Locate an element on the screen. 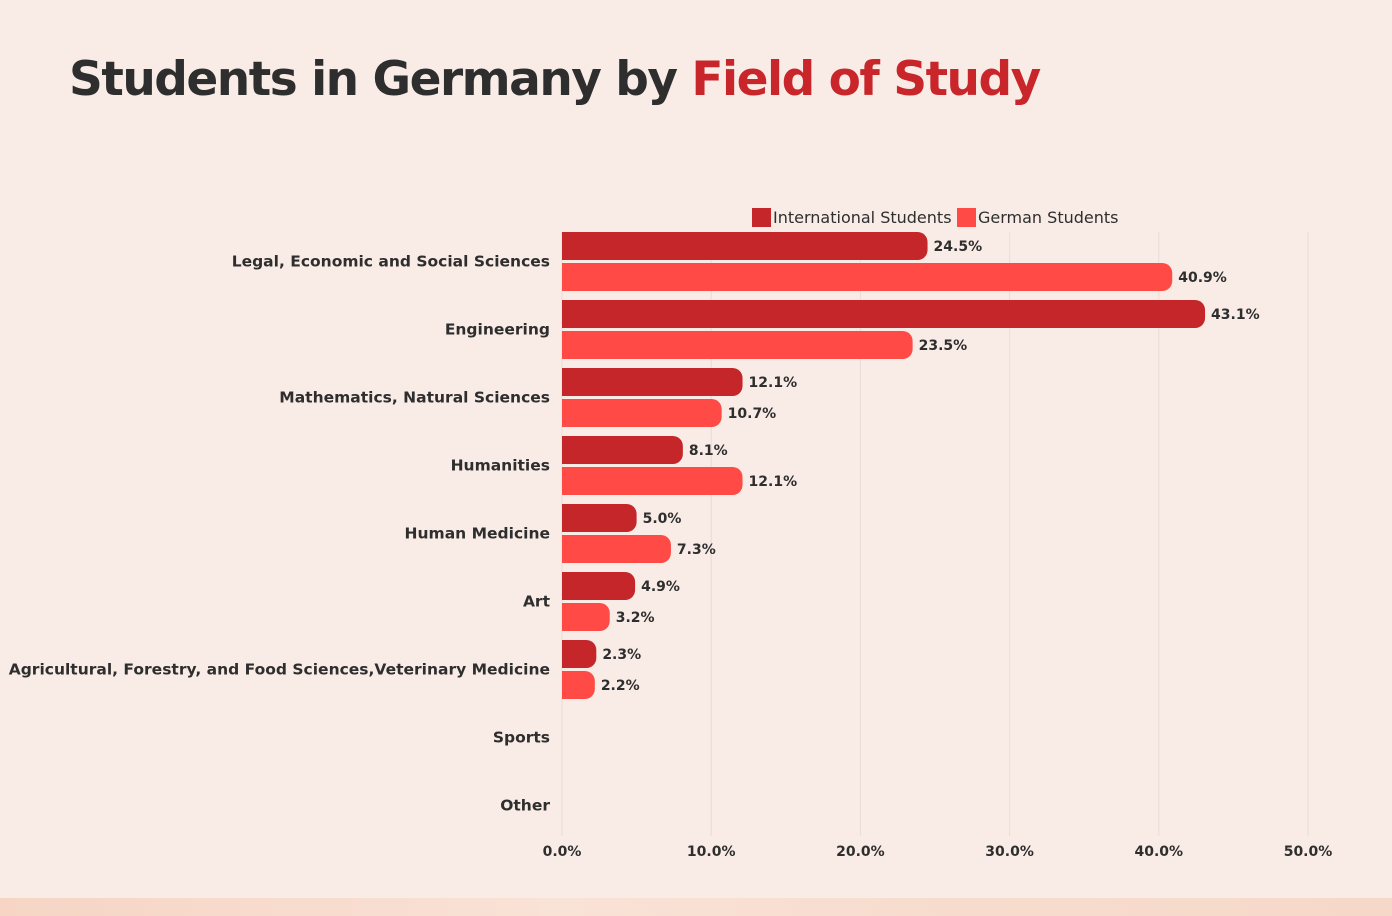 The width and height of the screenshot is (1392, 916). bar-value-label: 2.2% is located at coordinates (620, 686).